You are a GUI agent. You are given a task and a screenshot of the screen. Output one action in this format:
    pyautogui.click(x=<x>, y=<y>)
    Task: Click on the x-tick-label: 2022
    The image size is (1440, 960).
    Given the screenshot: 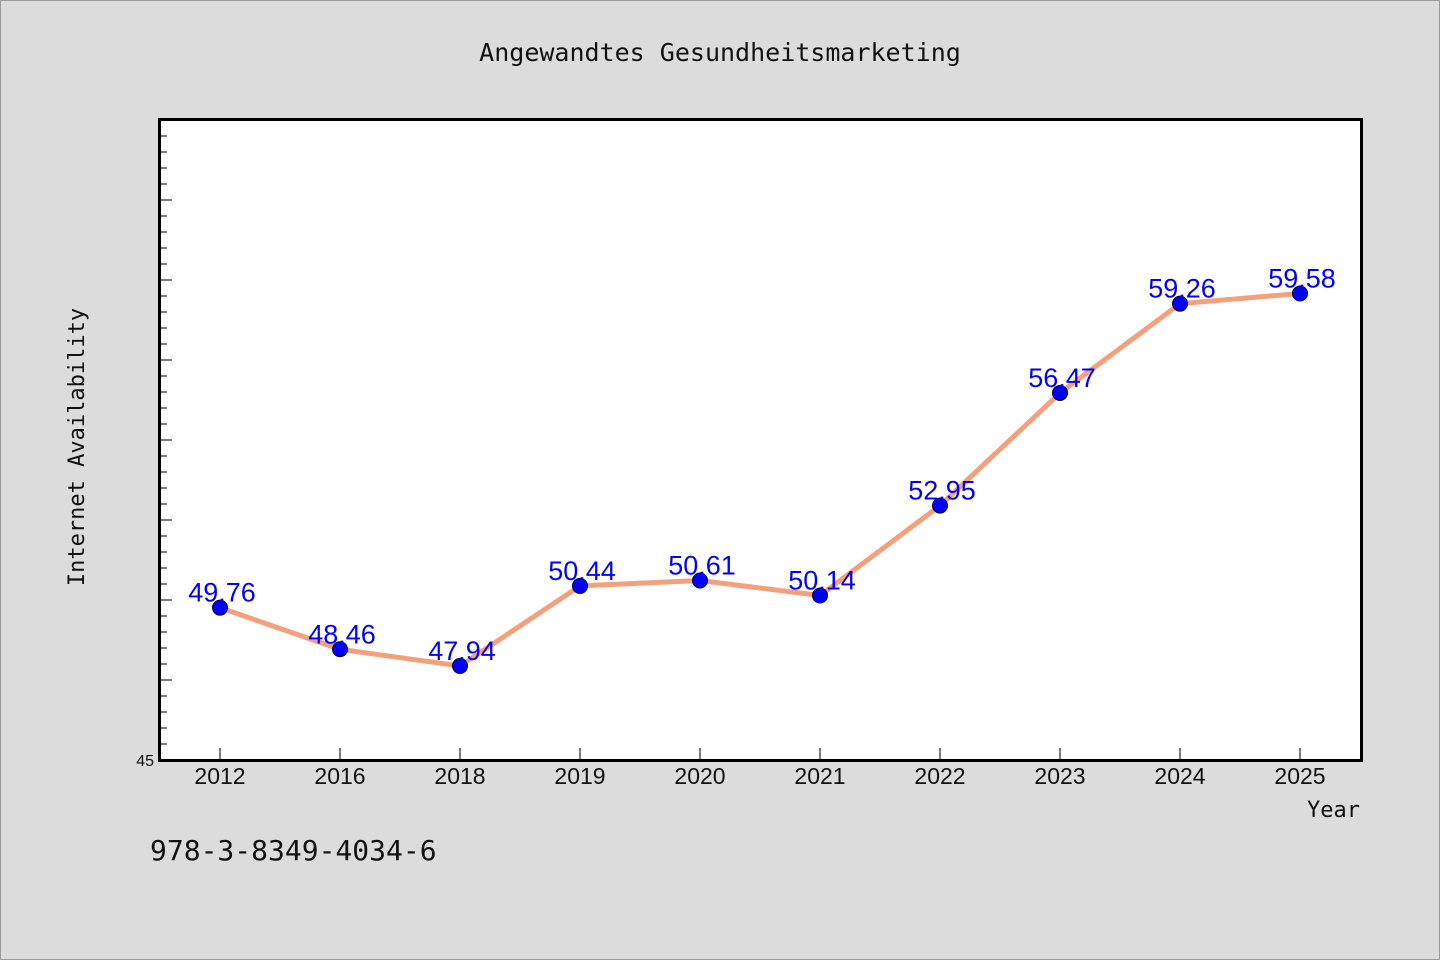 What is the action you would take?
    pyautogui.click(x=939, y=776)
    